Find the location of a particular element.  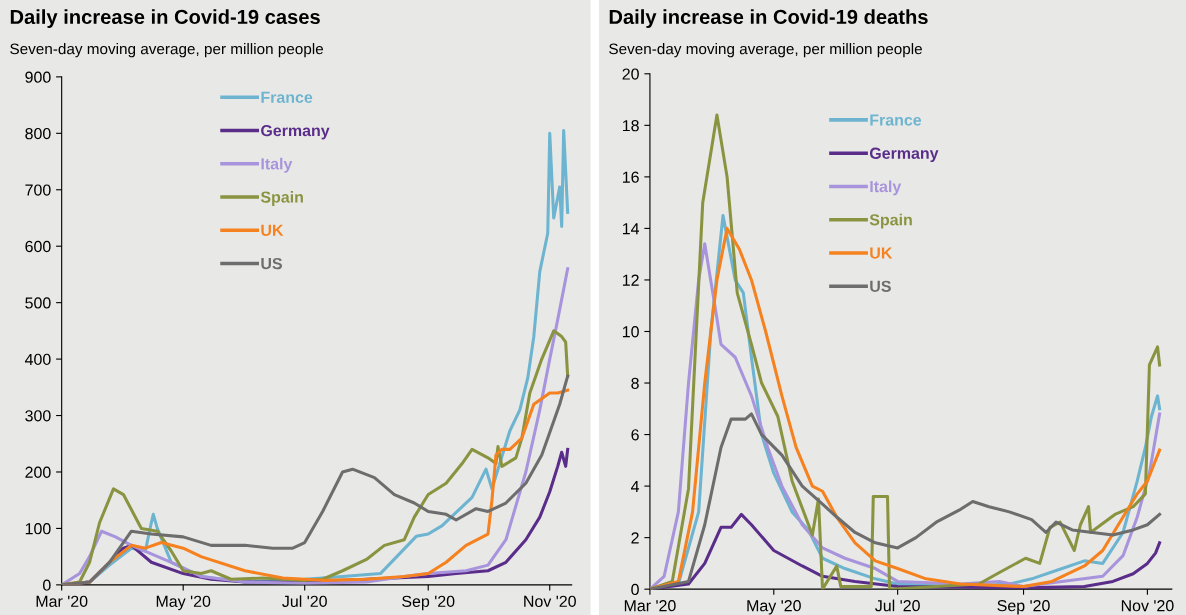

y-tick-label: 18 is located at coordinates (630, 125).